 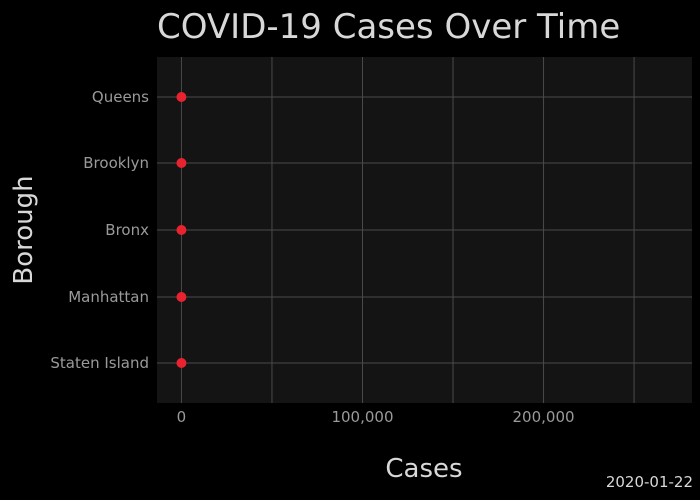 What do you see at coordinates (182, 417) in the screenshot?
I see `x-tick-label: 0` at bounding box center [182, 417].